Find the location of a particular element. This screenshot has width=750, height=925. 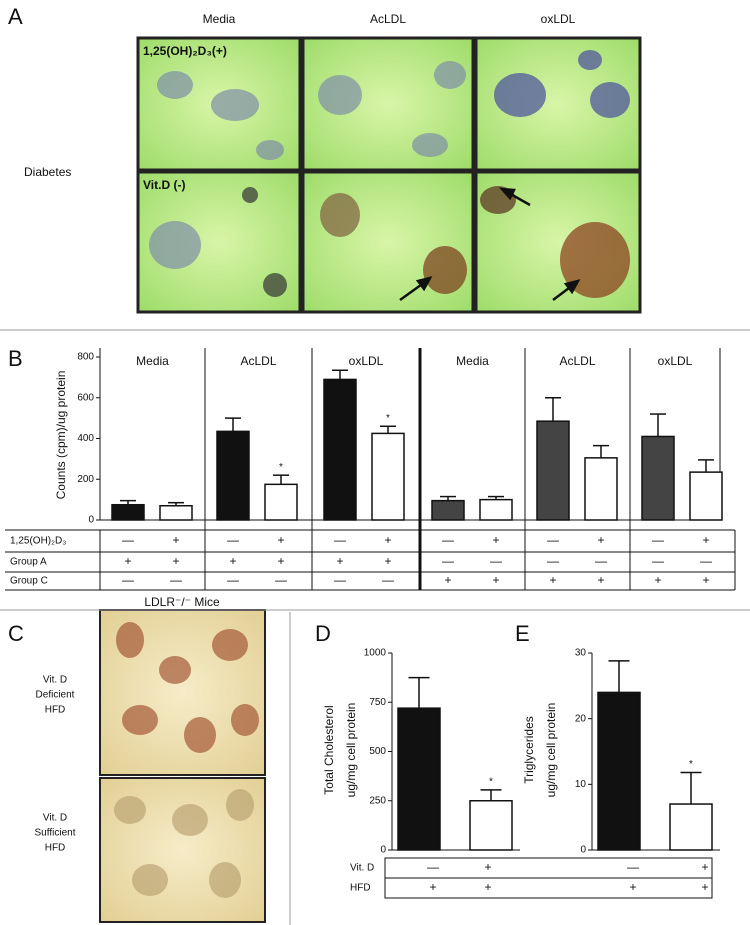

row-label: Group A is located at coordinates (28, 562).